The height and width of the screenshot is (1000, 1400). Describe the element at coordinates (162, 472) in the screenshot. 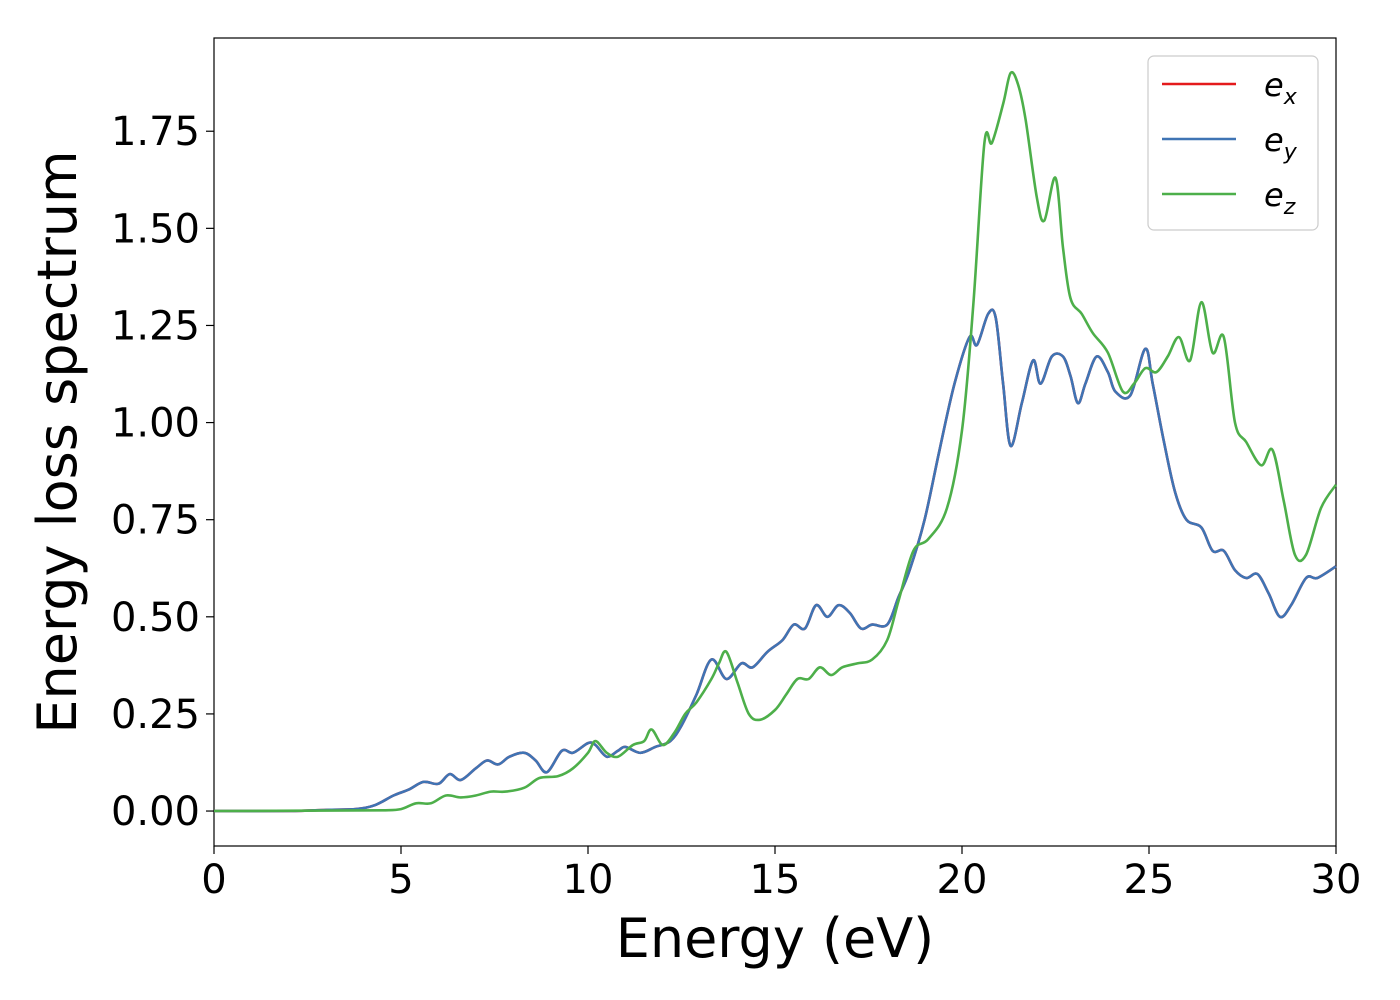

I see `y-axis: 0.00 0.25 0.50 0.75 1.00 1.25 1.50 1.75` at that location.